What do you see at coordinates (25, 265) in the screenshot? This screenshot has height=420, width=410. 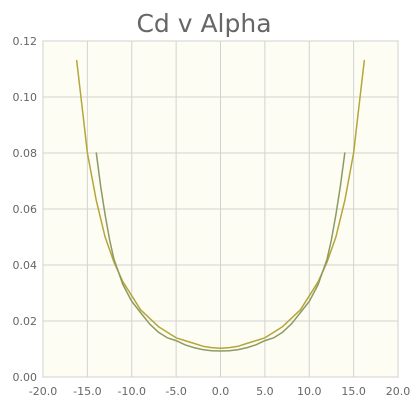 I see `y-tick-label: 0.04` at bounding box center [25, 265].